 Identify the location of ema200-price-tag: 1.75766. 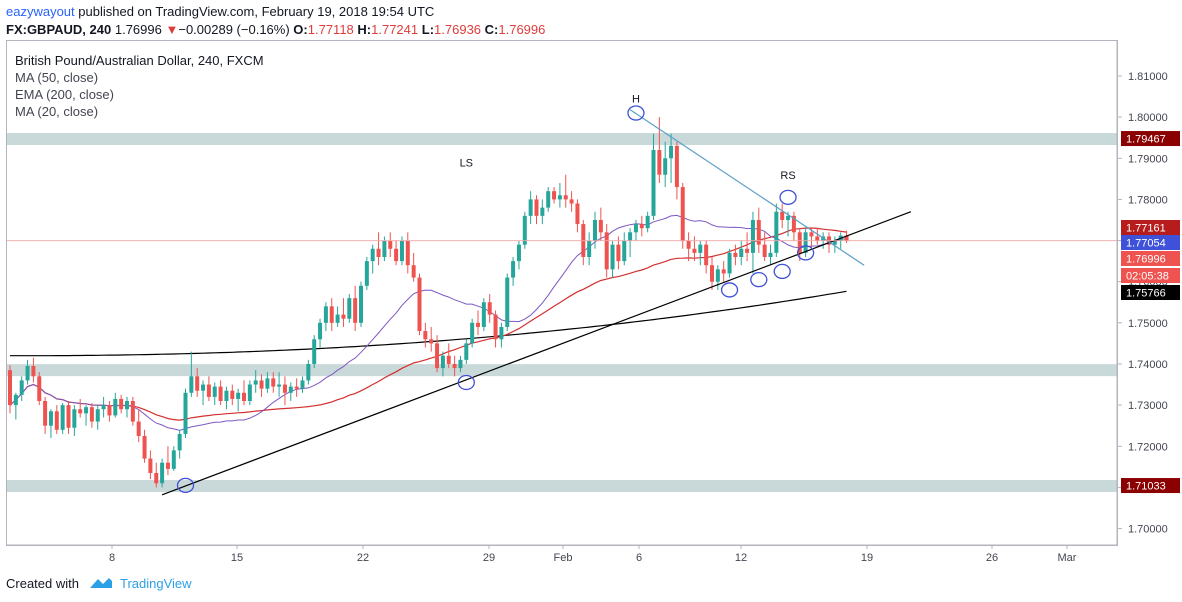
(1146, 294).